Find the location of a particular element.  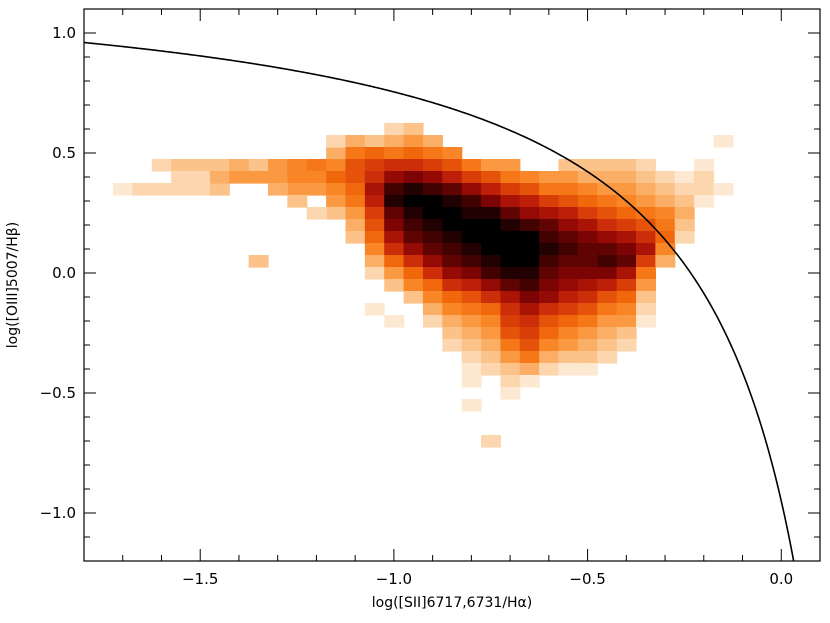

x-axis-label: log([SII]6717,6731/Hα) is located at coordinates (452, 603).